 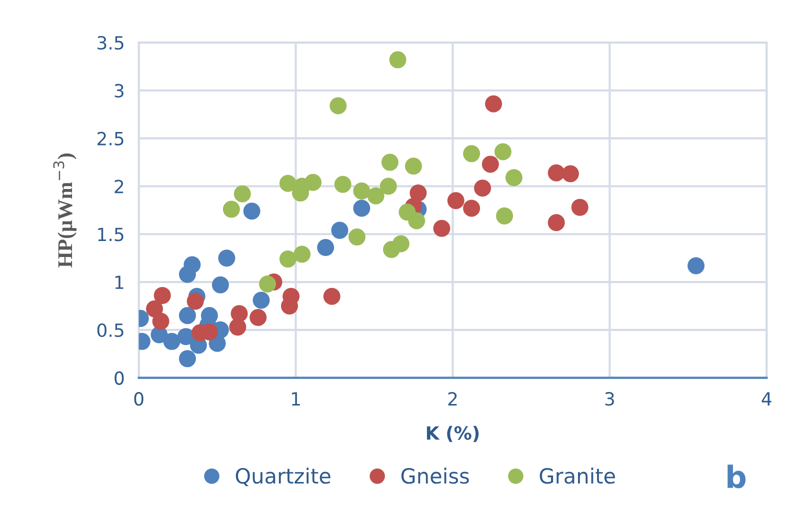 I want to click on x-tick-label: 4, so click(x=767, y=399).